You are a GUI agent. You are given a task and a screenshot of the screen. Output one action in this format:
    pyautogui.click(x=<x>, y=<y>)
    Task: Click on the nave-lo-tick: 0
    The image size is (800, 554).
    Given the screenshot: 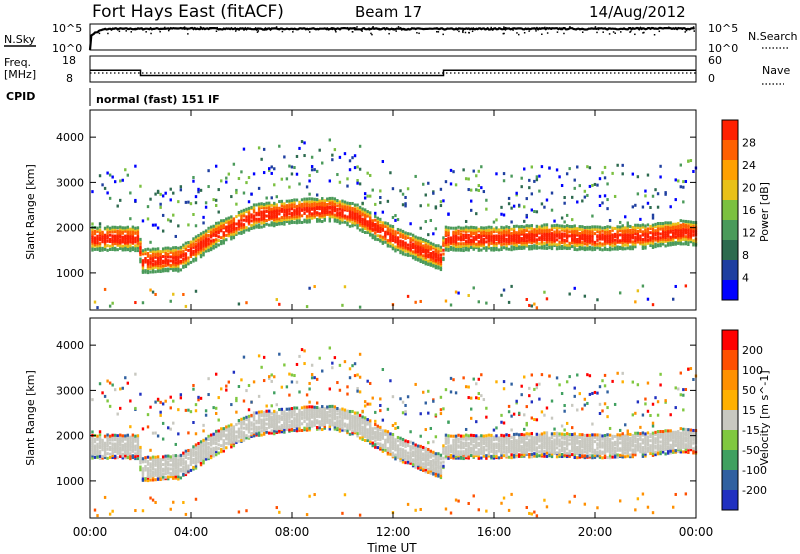 What is the action you would take?
    pyautogui.click(x=711, y=78)
    